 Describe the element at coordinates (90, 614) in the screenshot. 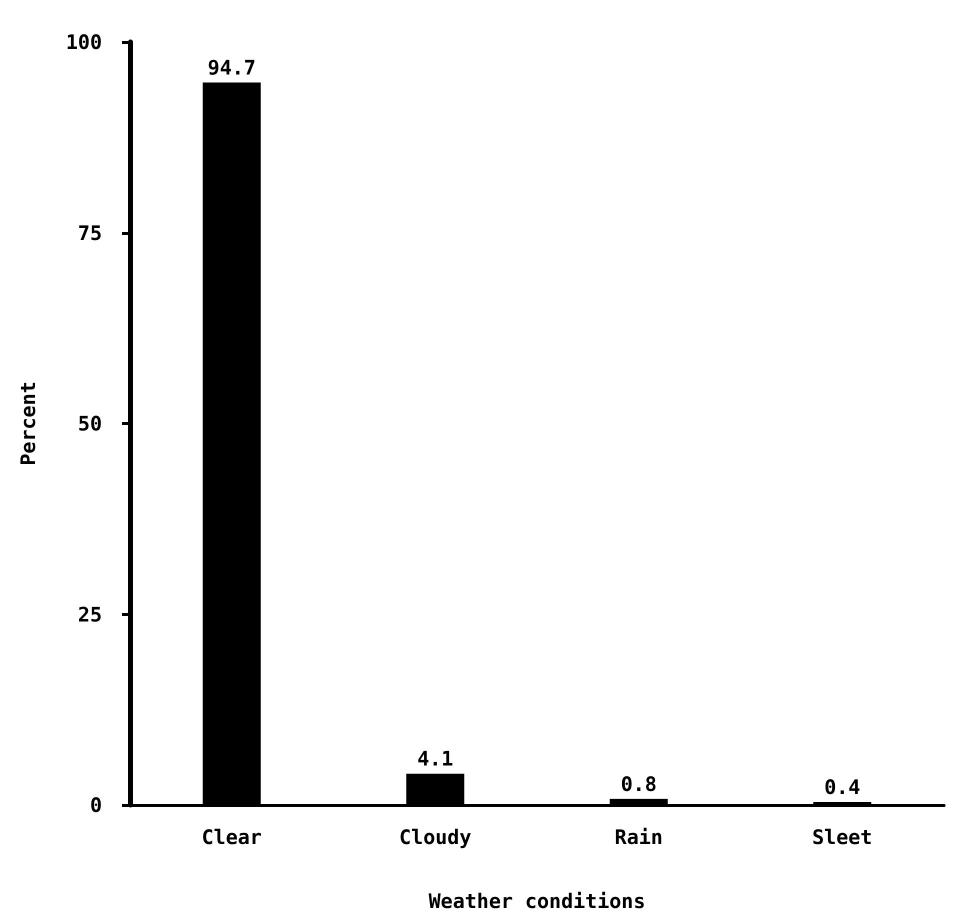

I see `y-tick-label: 25` at that location.